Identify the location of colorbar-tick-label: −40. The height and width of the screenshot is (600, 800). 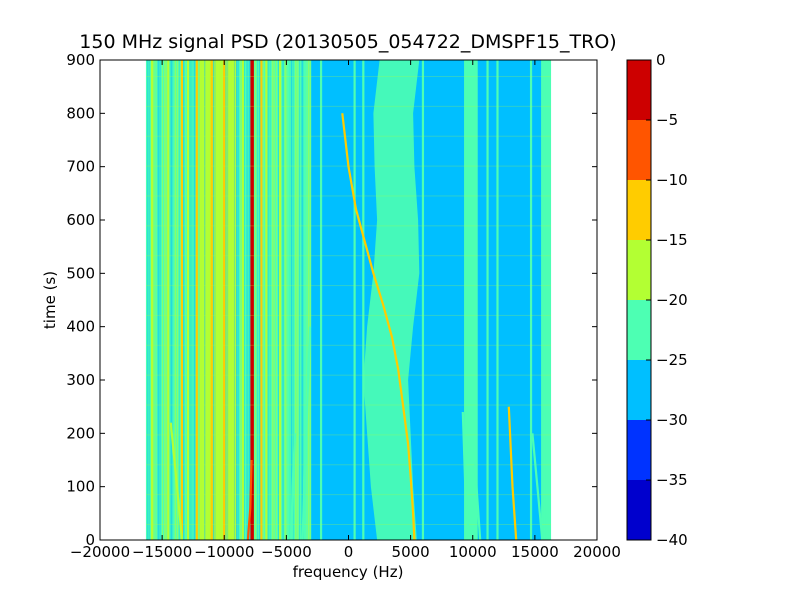
(672, 540).